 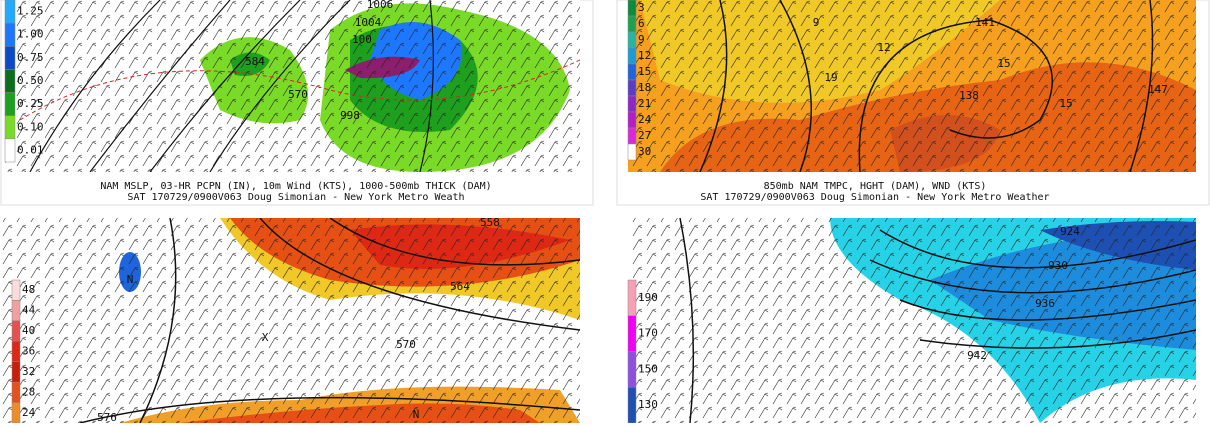 I want to click on legend-label: 1.25, so click(x=30, y=11).